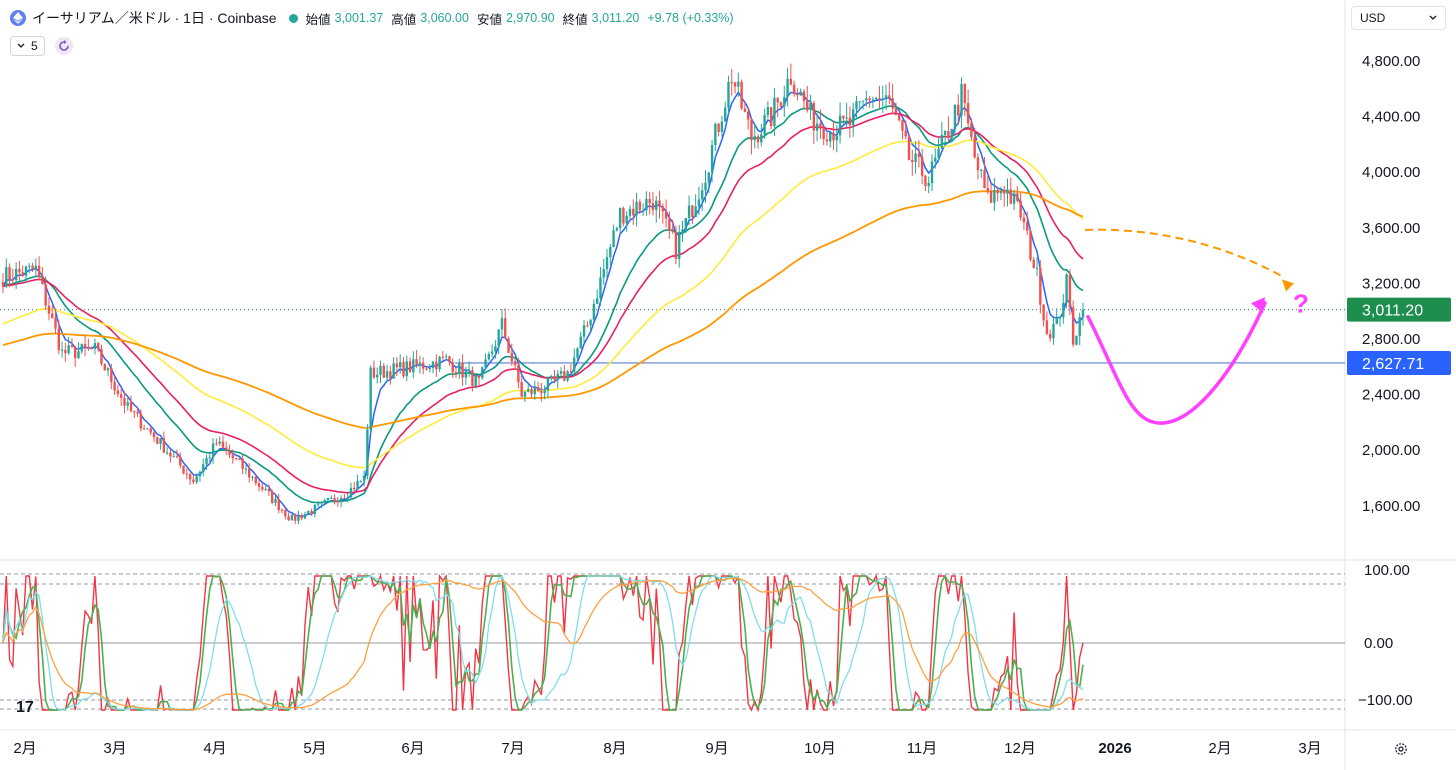 Image resolution: width=1456 pixels, height=770 pixels. Describe the element at coordinates (1301, 304) in the screenshot. I see `question-mark: ?` at that location.